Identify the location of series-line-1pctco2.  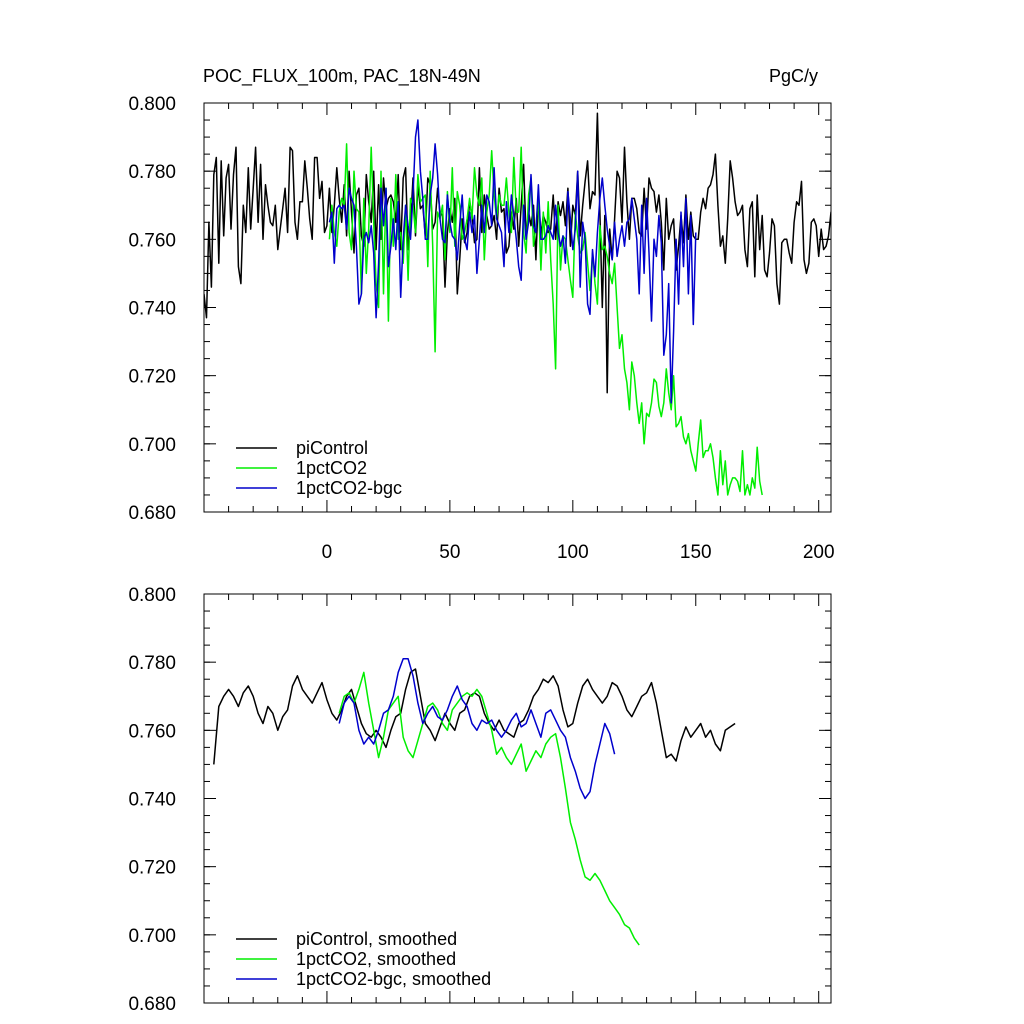
(545, 319).